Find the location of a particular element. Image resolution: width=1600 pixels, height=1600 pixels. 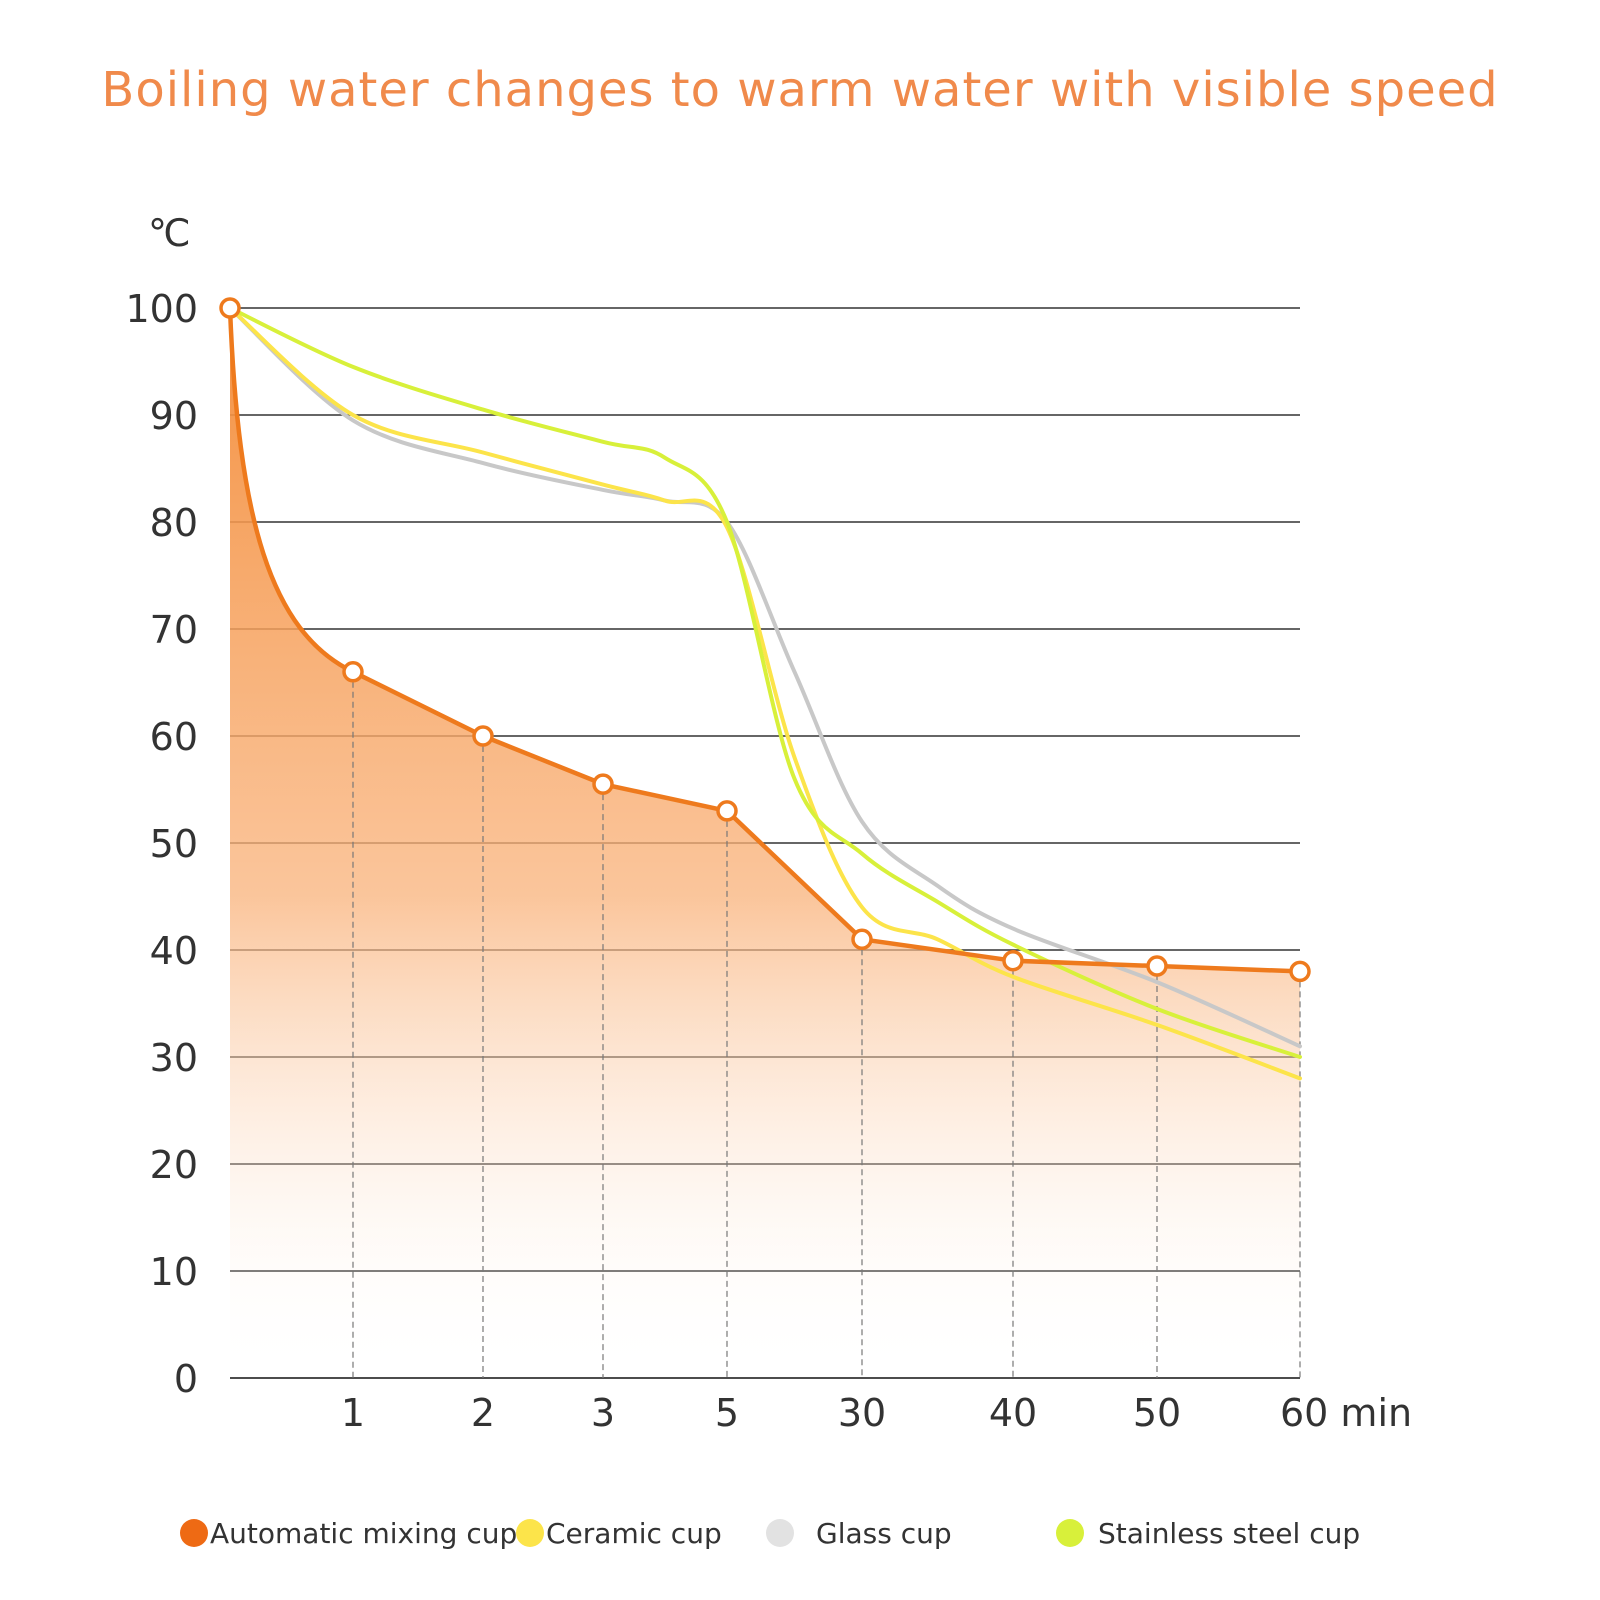

legend-stainless-swatch is located at coordinates (1070, 1533).